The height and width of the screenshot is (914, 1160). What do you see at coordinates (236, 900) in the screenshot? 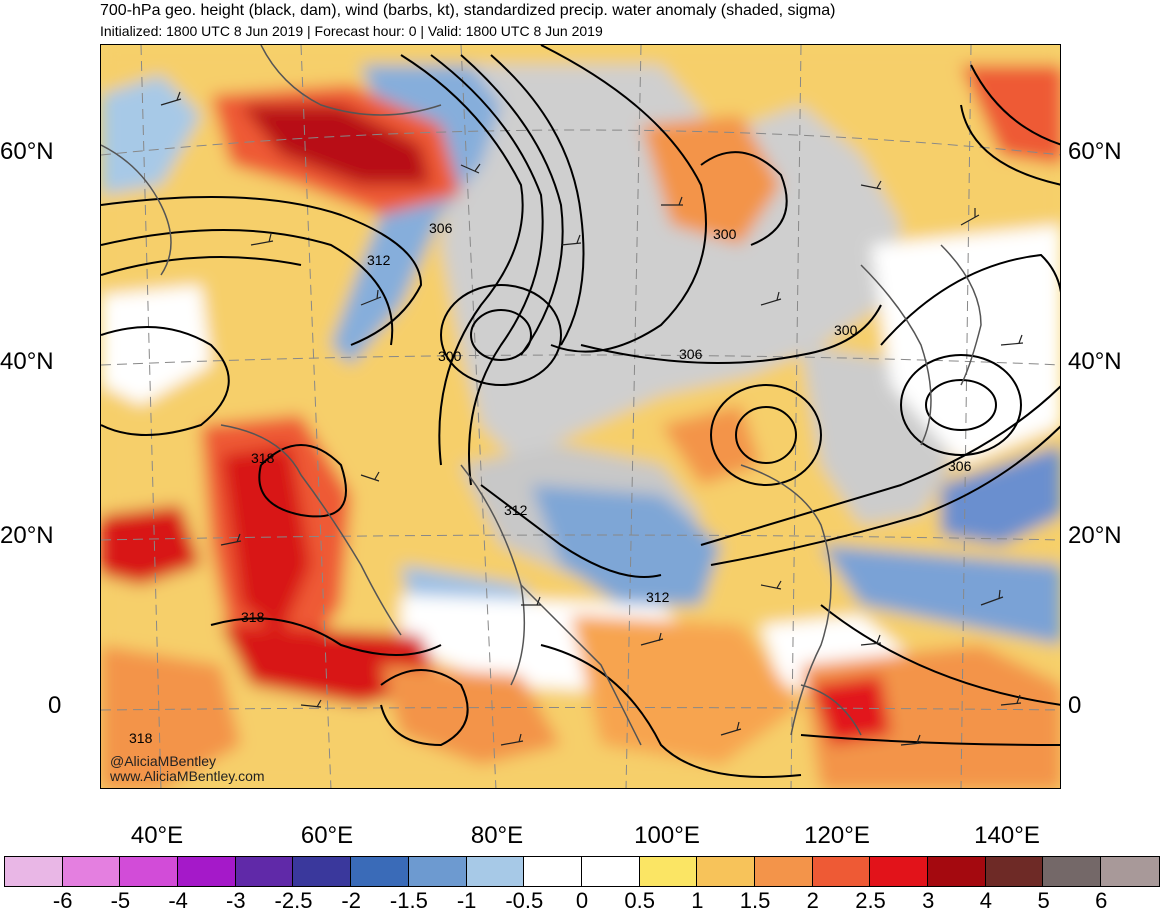
I see `colorbar-label: -3` at bounding box center [236, 900].